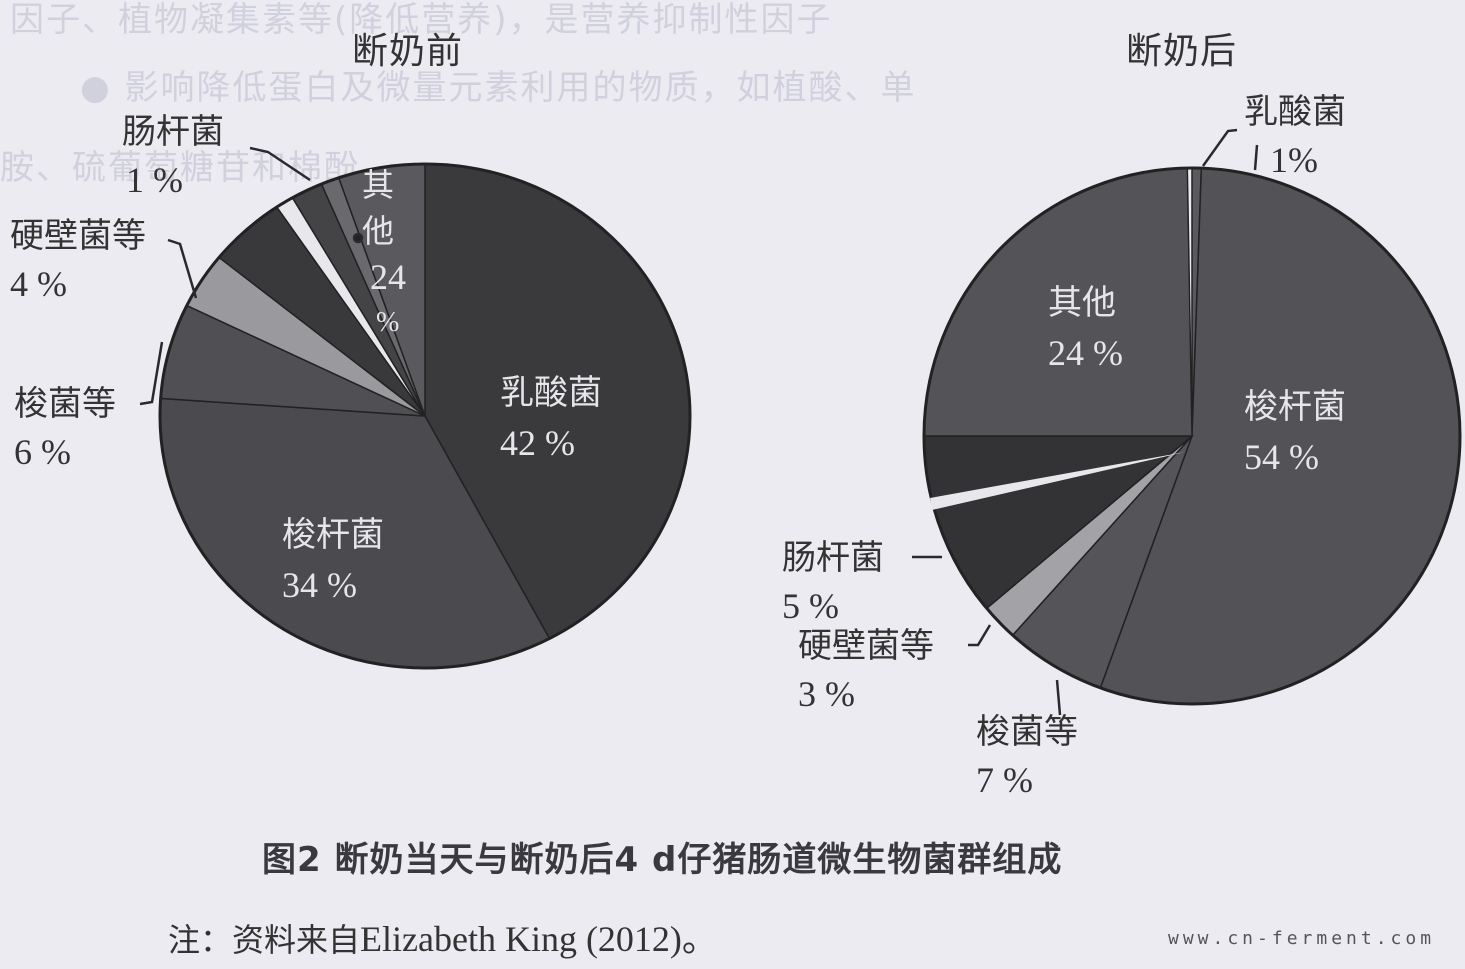 The image size is (1465, 969). What do you see at coordinates (1302, 938) in the screenshot?
I see `watermark: www.cn-ferment.com` at bounding box center [1302, 938].